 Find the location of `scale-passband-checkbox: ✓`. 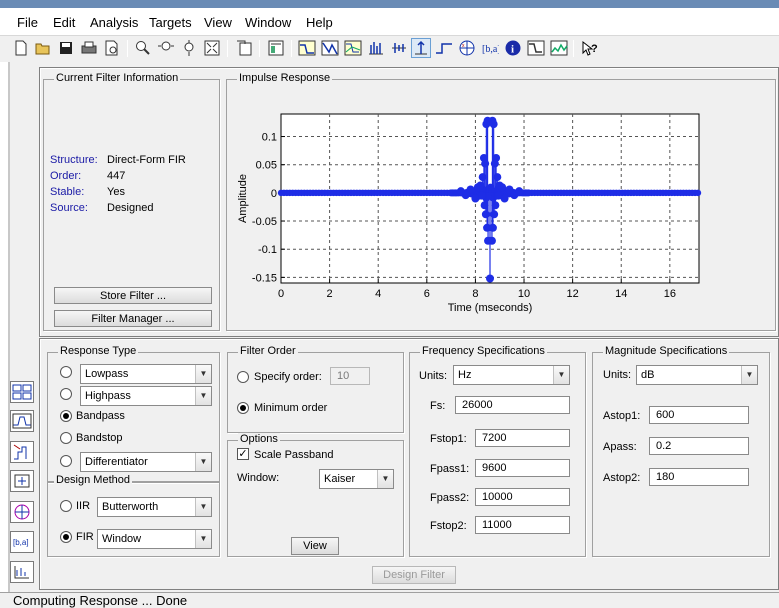

scale-passband-checkbox: ✓ is located at coordinates (243, 454).